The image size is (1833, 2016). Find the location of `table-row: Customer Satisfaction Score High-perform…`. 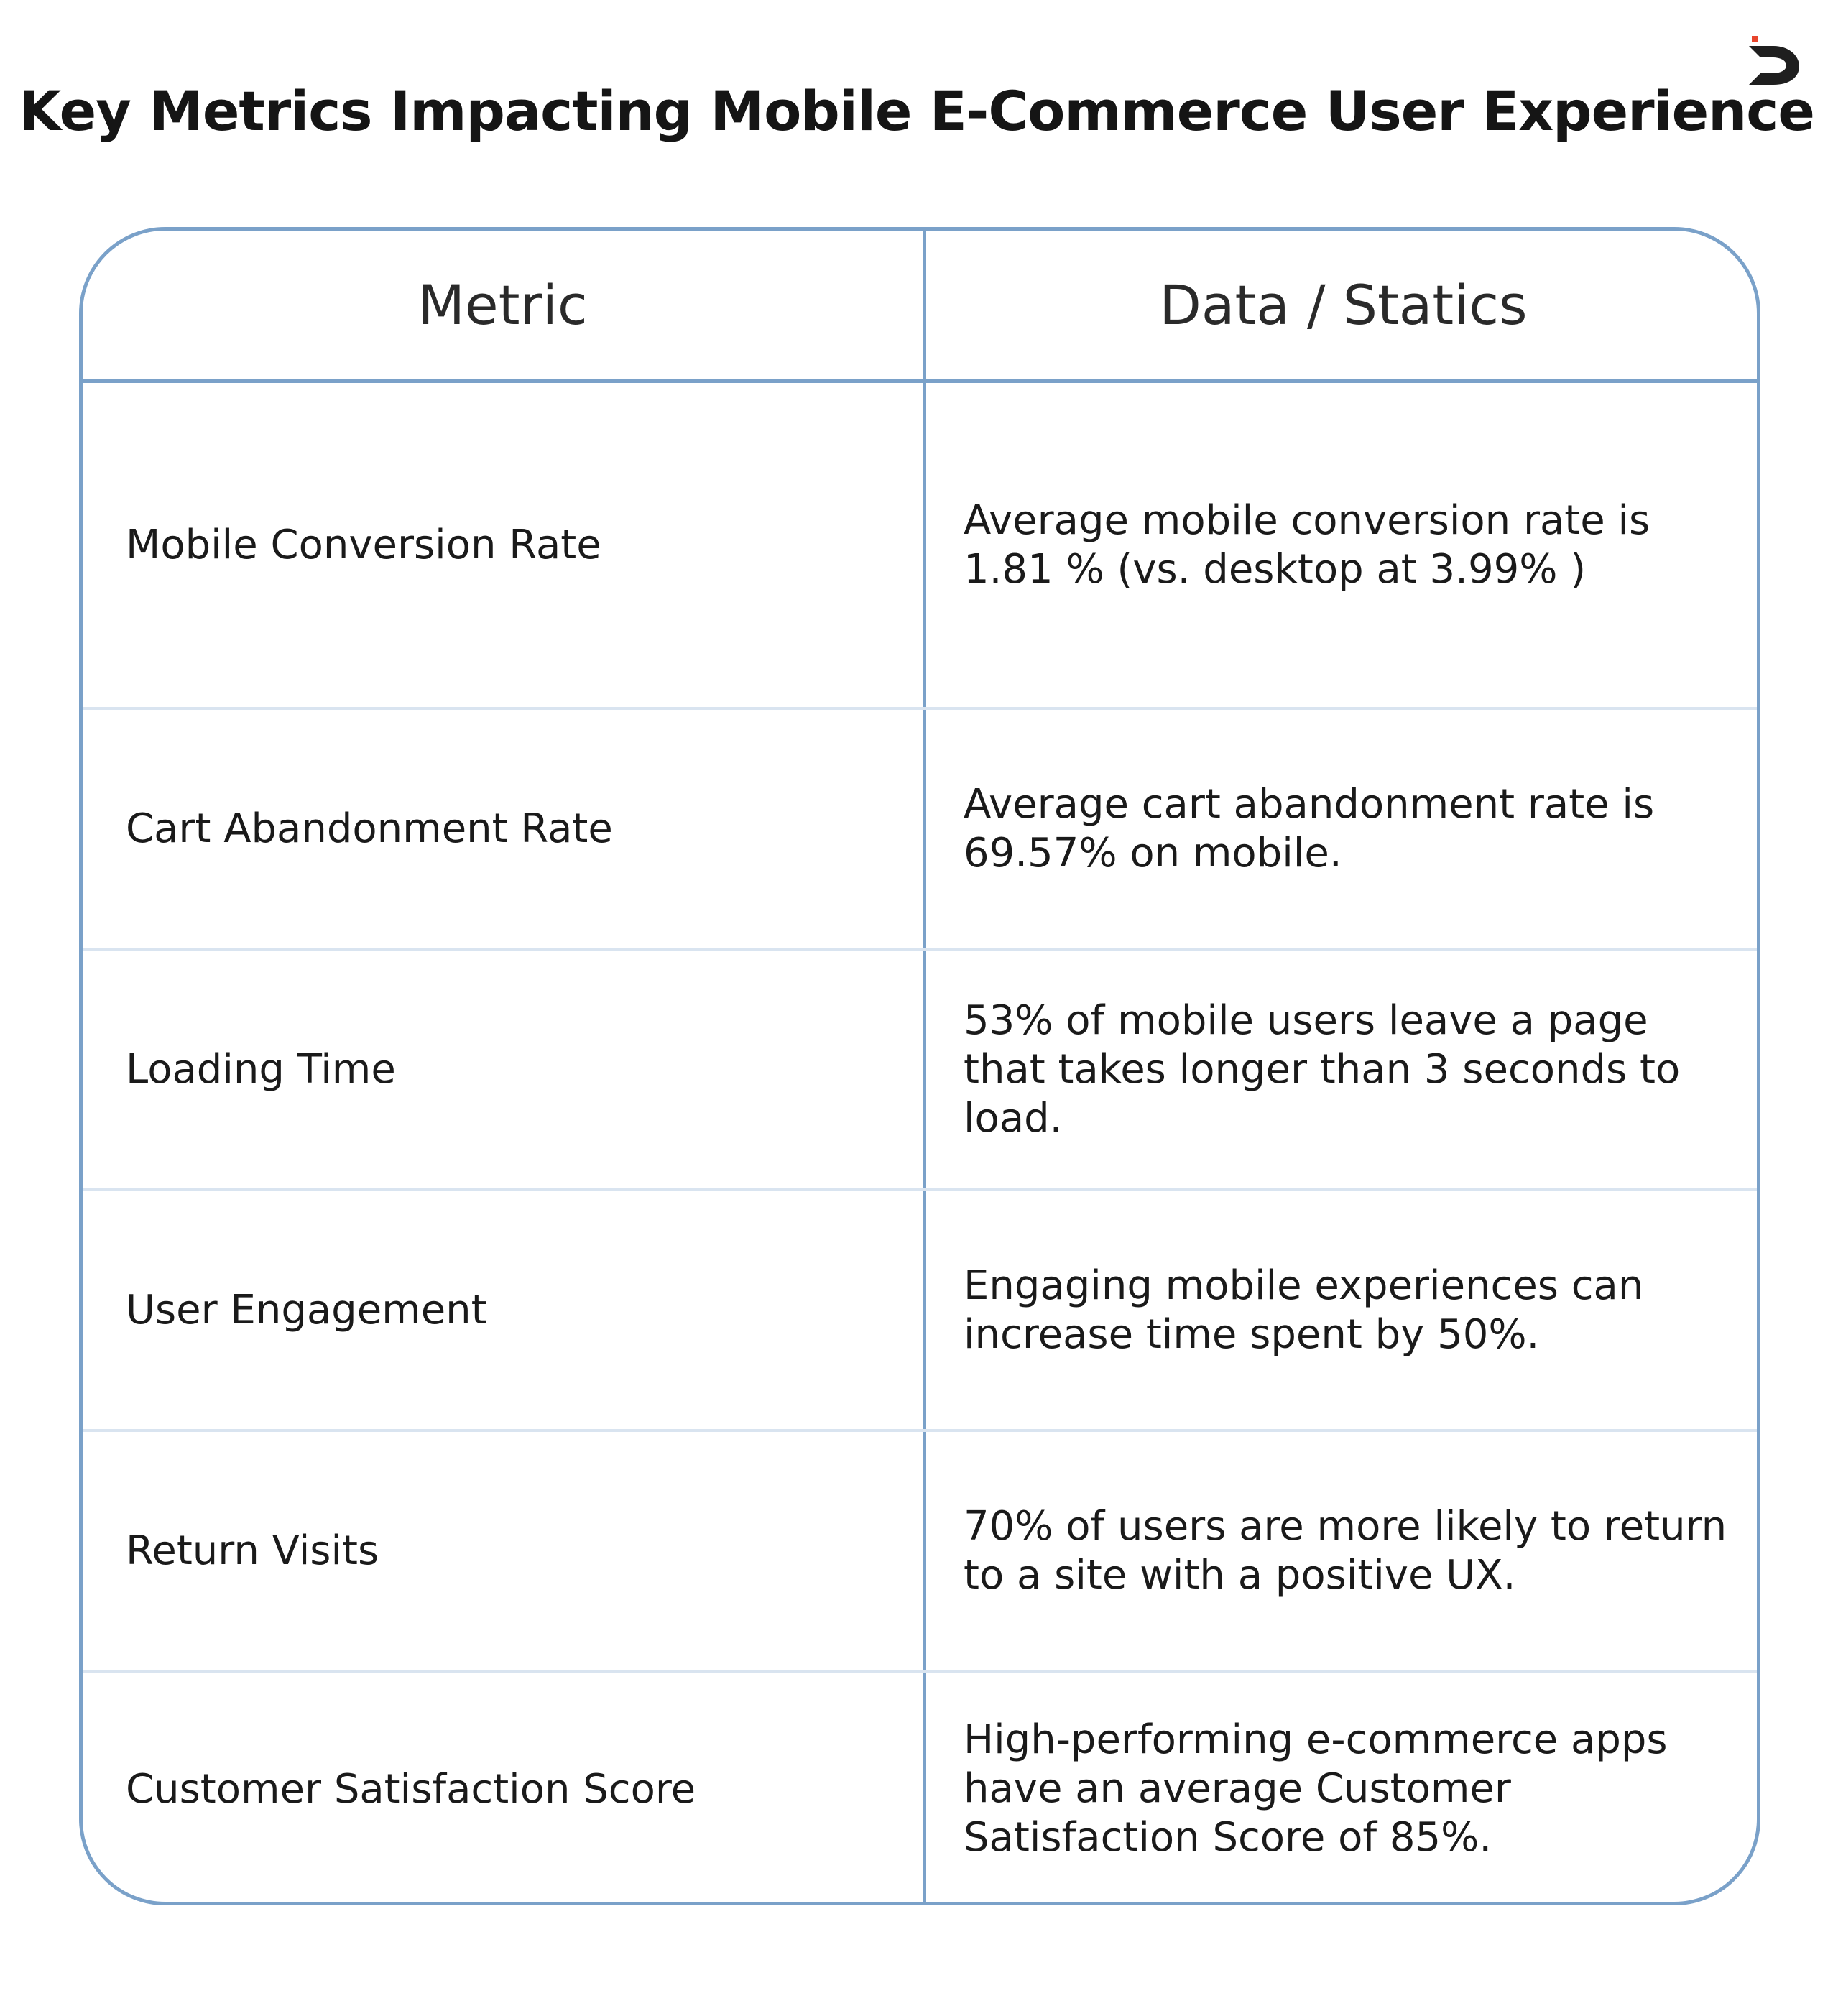

table-row: Customer Satisfaction Score High-perform… is located at coordinates (920, 1787).